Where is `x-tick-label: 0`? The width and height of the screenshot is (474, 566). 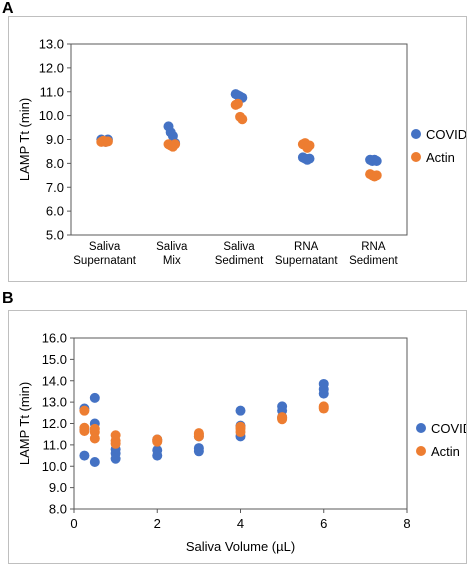
x-tick-label: 0 is located at coordinates (73, 523).